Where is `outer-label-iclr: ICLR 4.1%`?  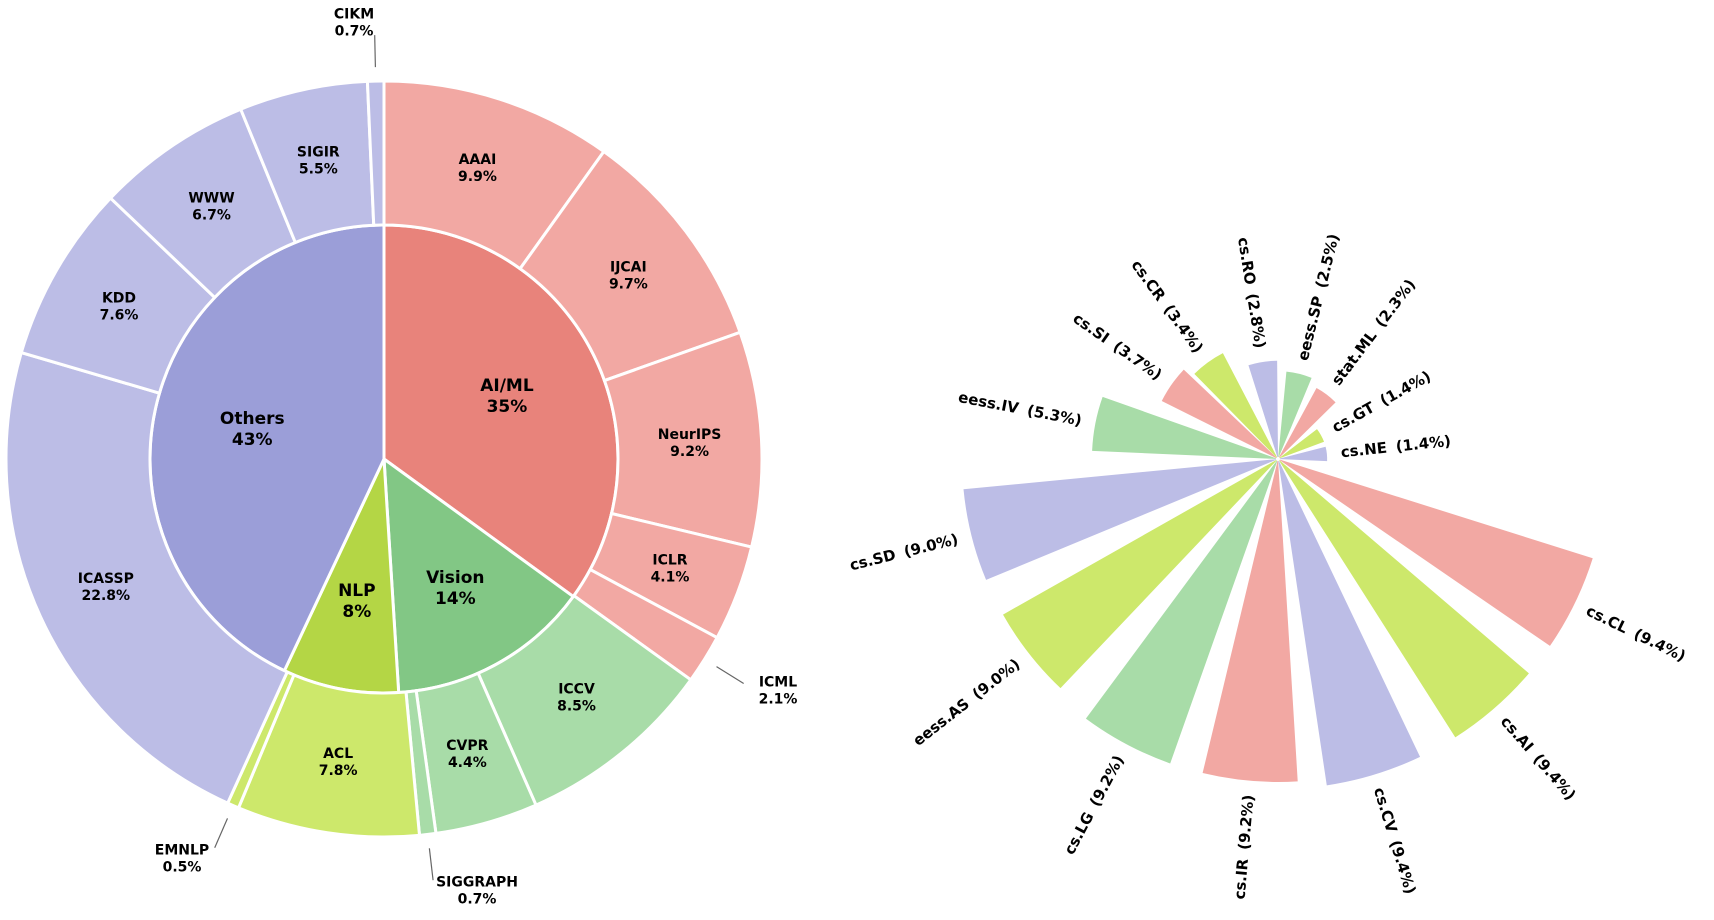 outer-label-iclr: ICLR 4.1% is located at coordinates (670, 568).